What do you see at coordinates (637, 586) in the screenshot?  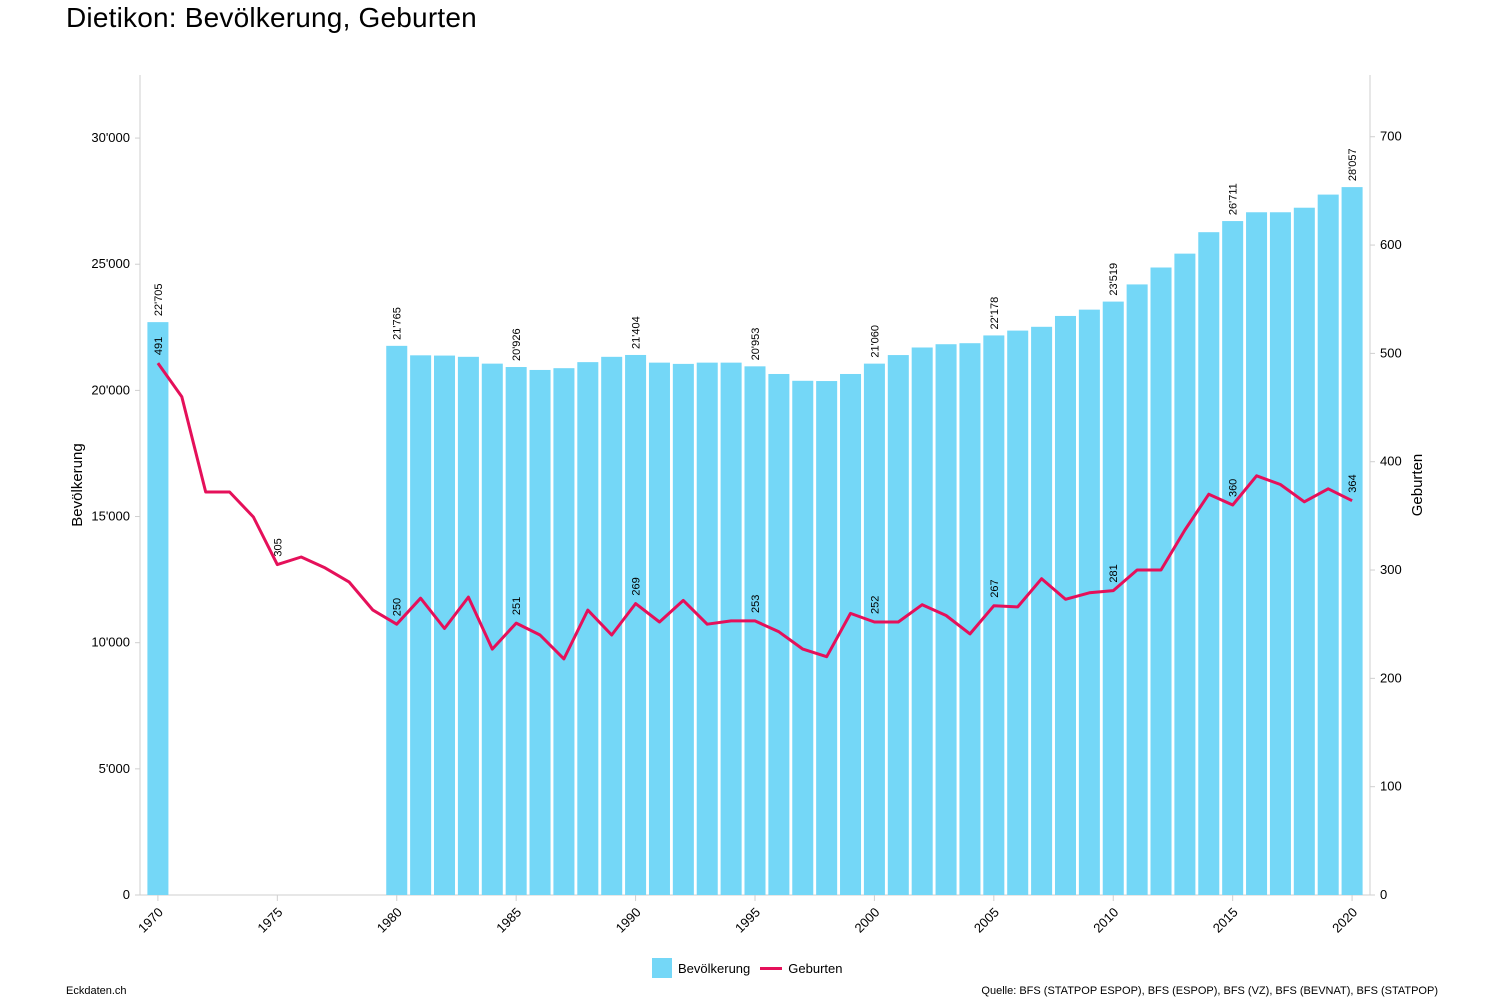 I see `line-label-1990: 269` at bounding box center [637, 586].